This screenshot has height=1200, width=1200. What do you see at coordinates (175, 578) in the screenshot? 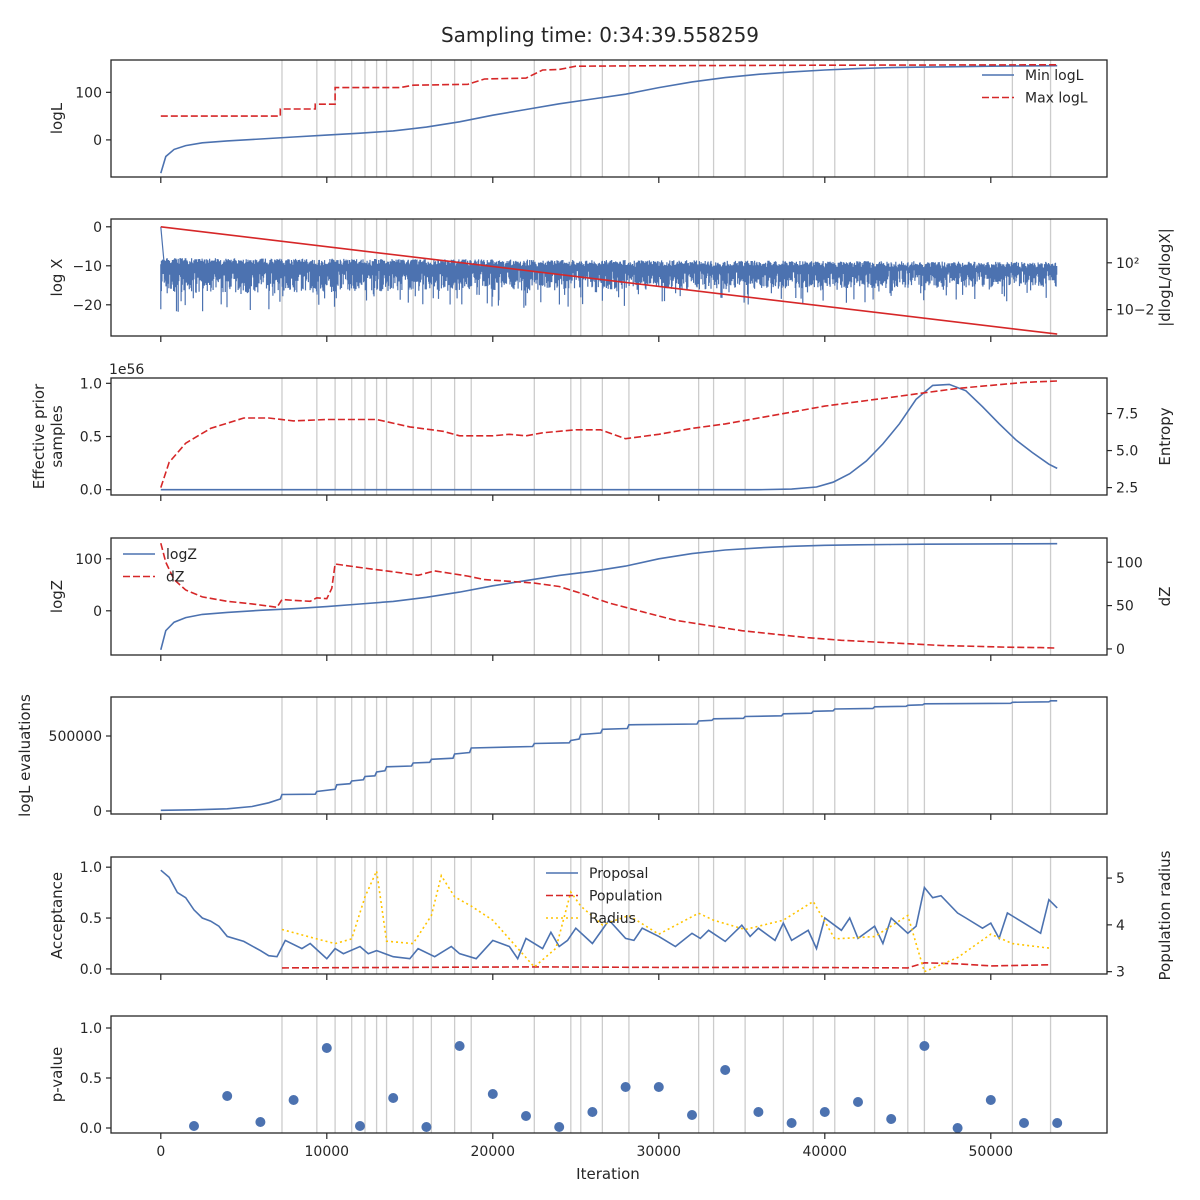
I see `legend-label: dZ` at bounding box center [175, 578].